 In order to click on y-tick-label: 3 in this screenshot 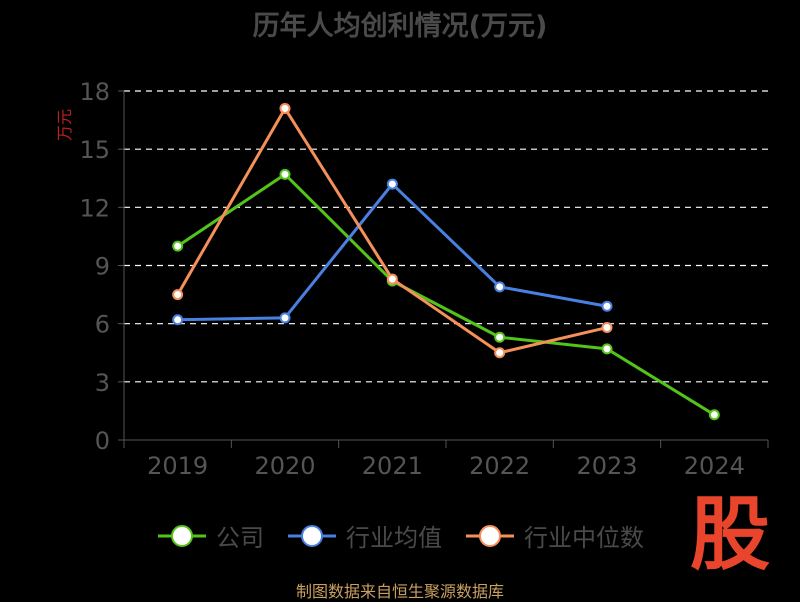, I will do `click(102, 383)`.